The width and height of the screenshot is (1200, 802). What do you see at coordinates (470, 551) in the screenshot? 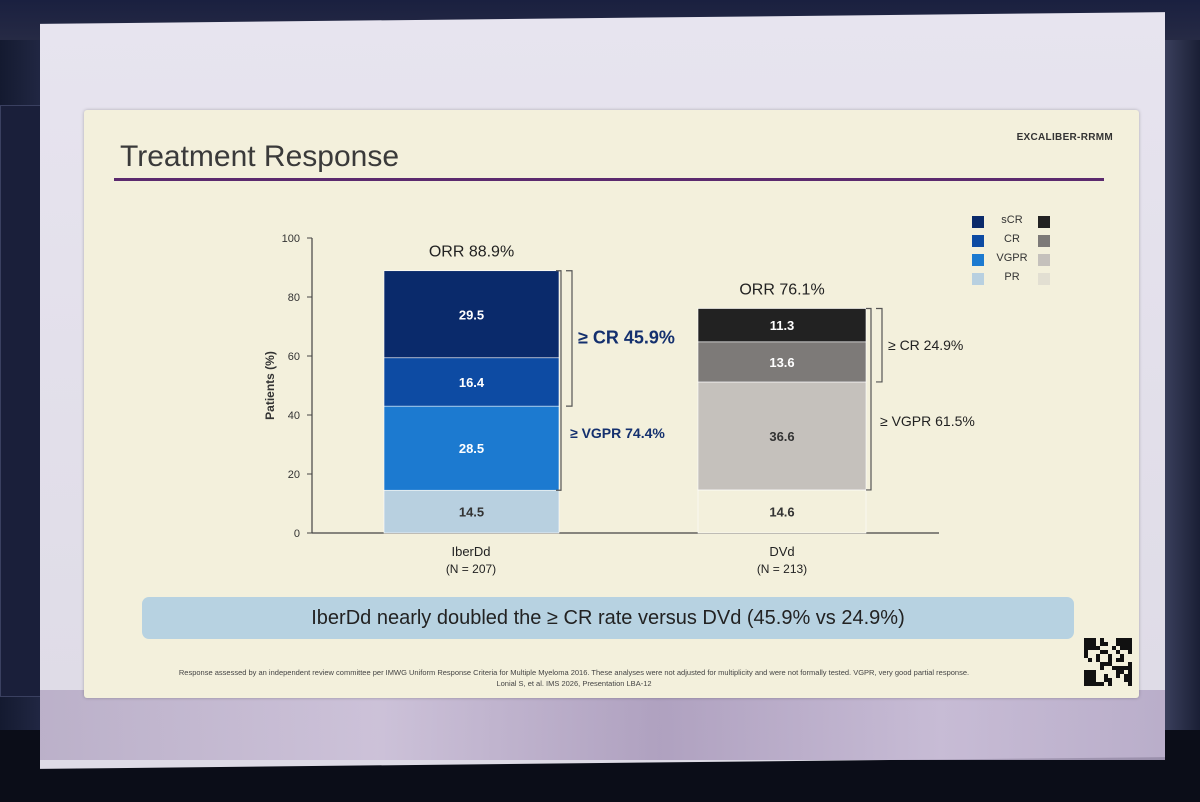
I see `x-category-label: IberDd` at bounding box center [470, 551].